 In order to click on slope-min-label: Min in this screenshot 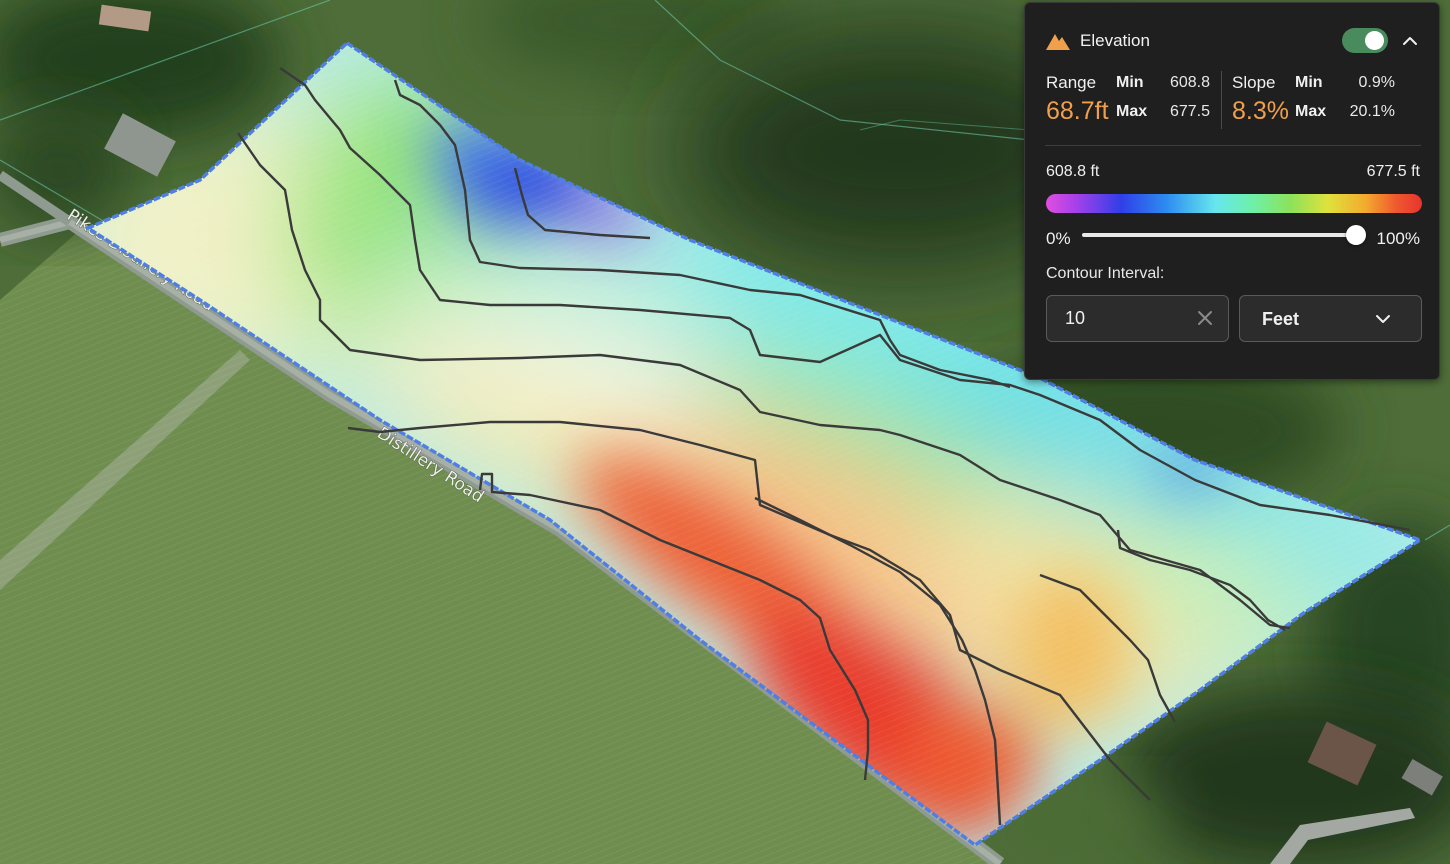, I will do `click(1309, 82)`.